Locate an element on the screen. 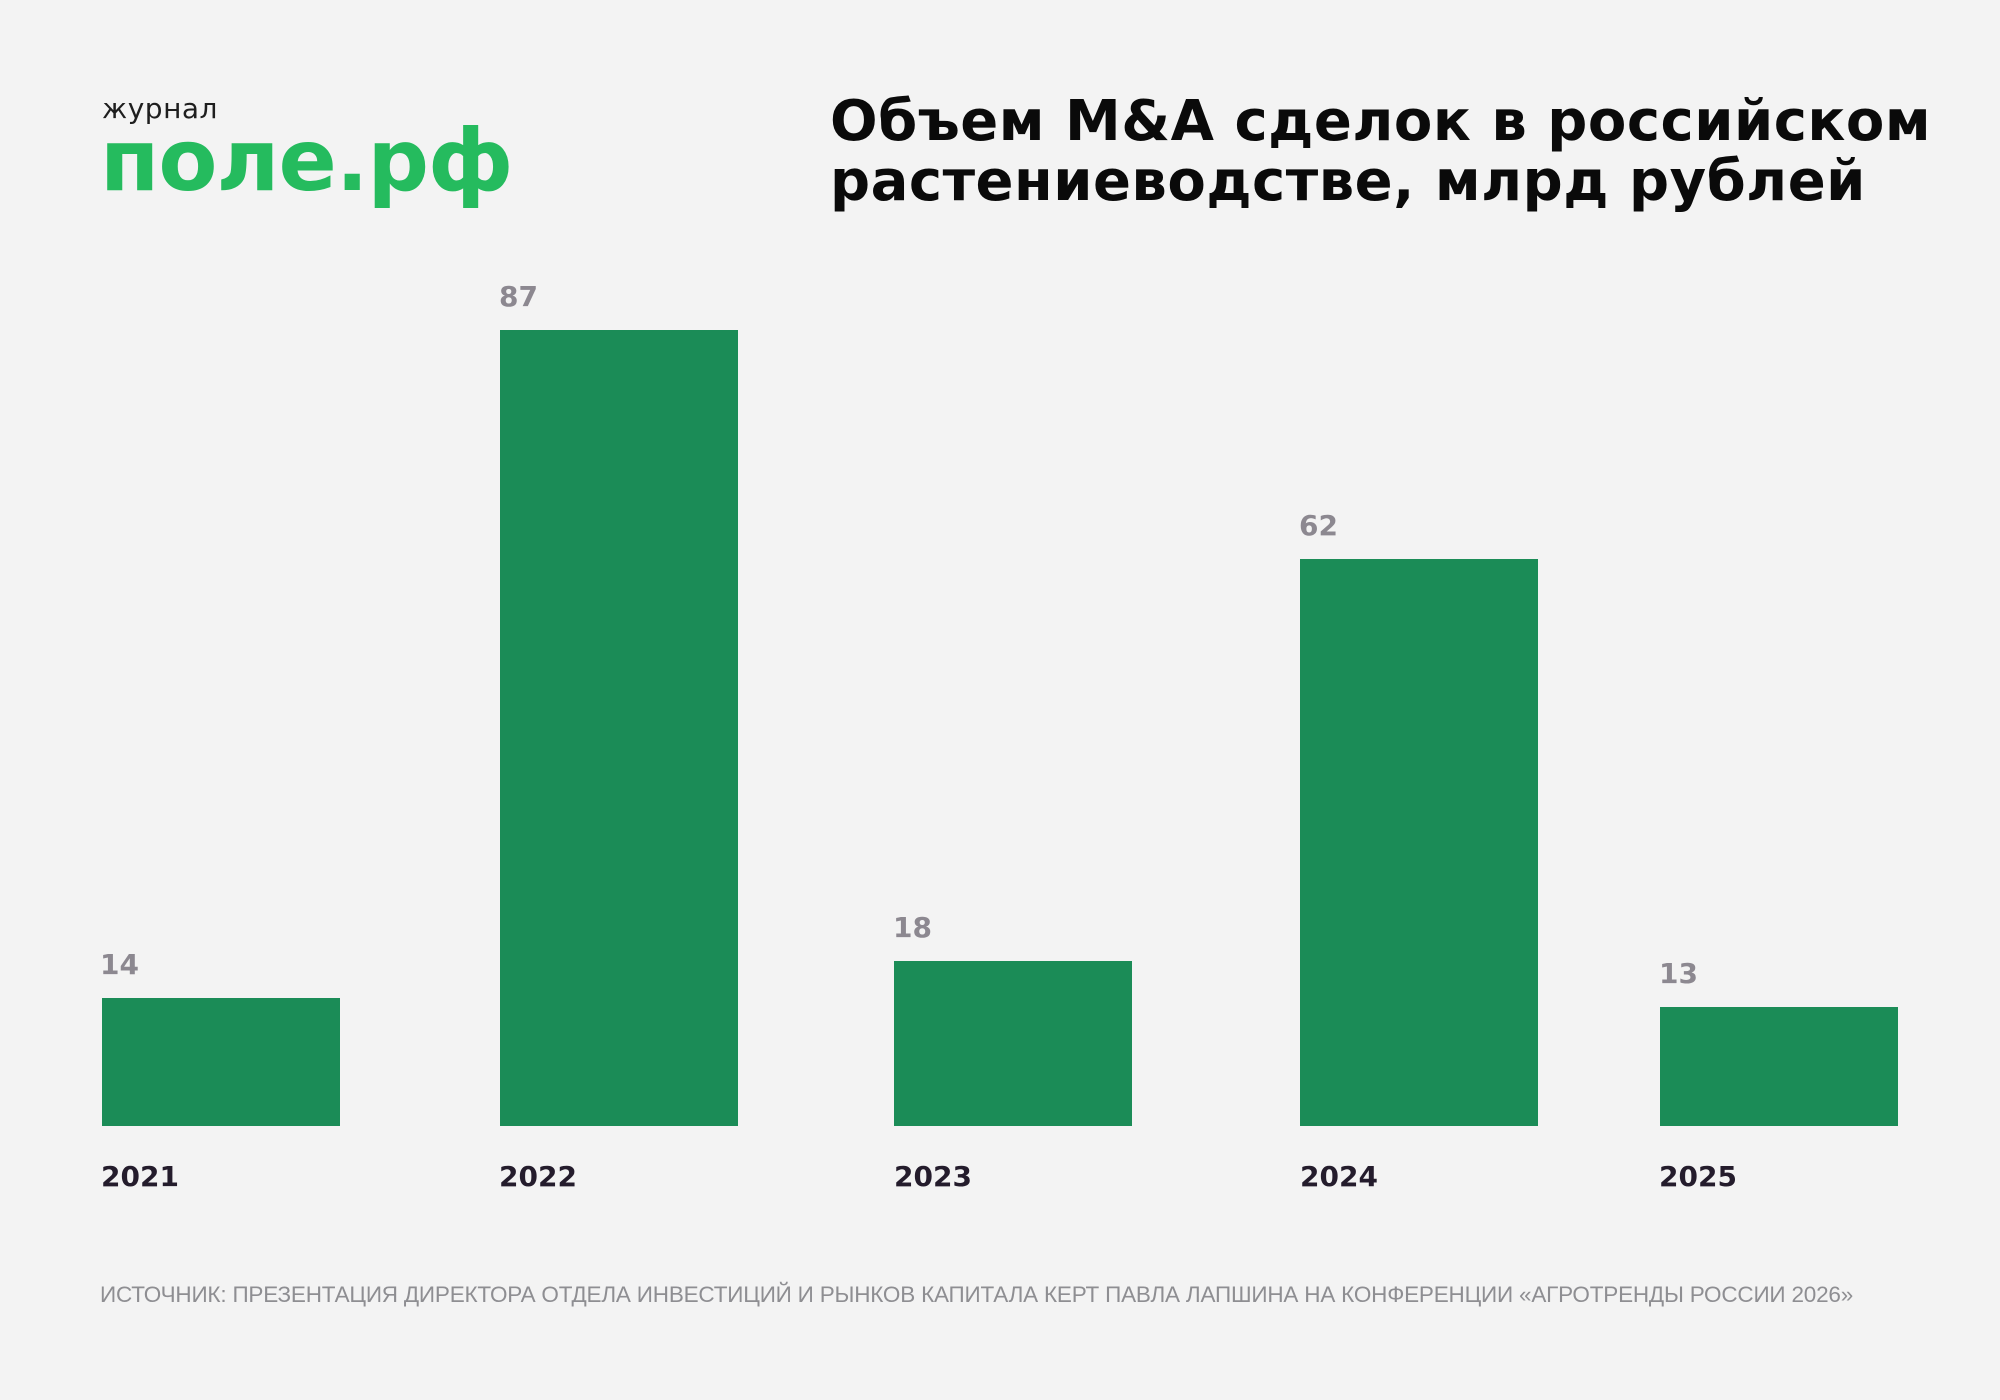 The image size is (2000, 1400). bar-2024 is located at coordinates (1419, 842).